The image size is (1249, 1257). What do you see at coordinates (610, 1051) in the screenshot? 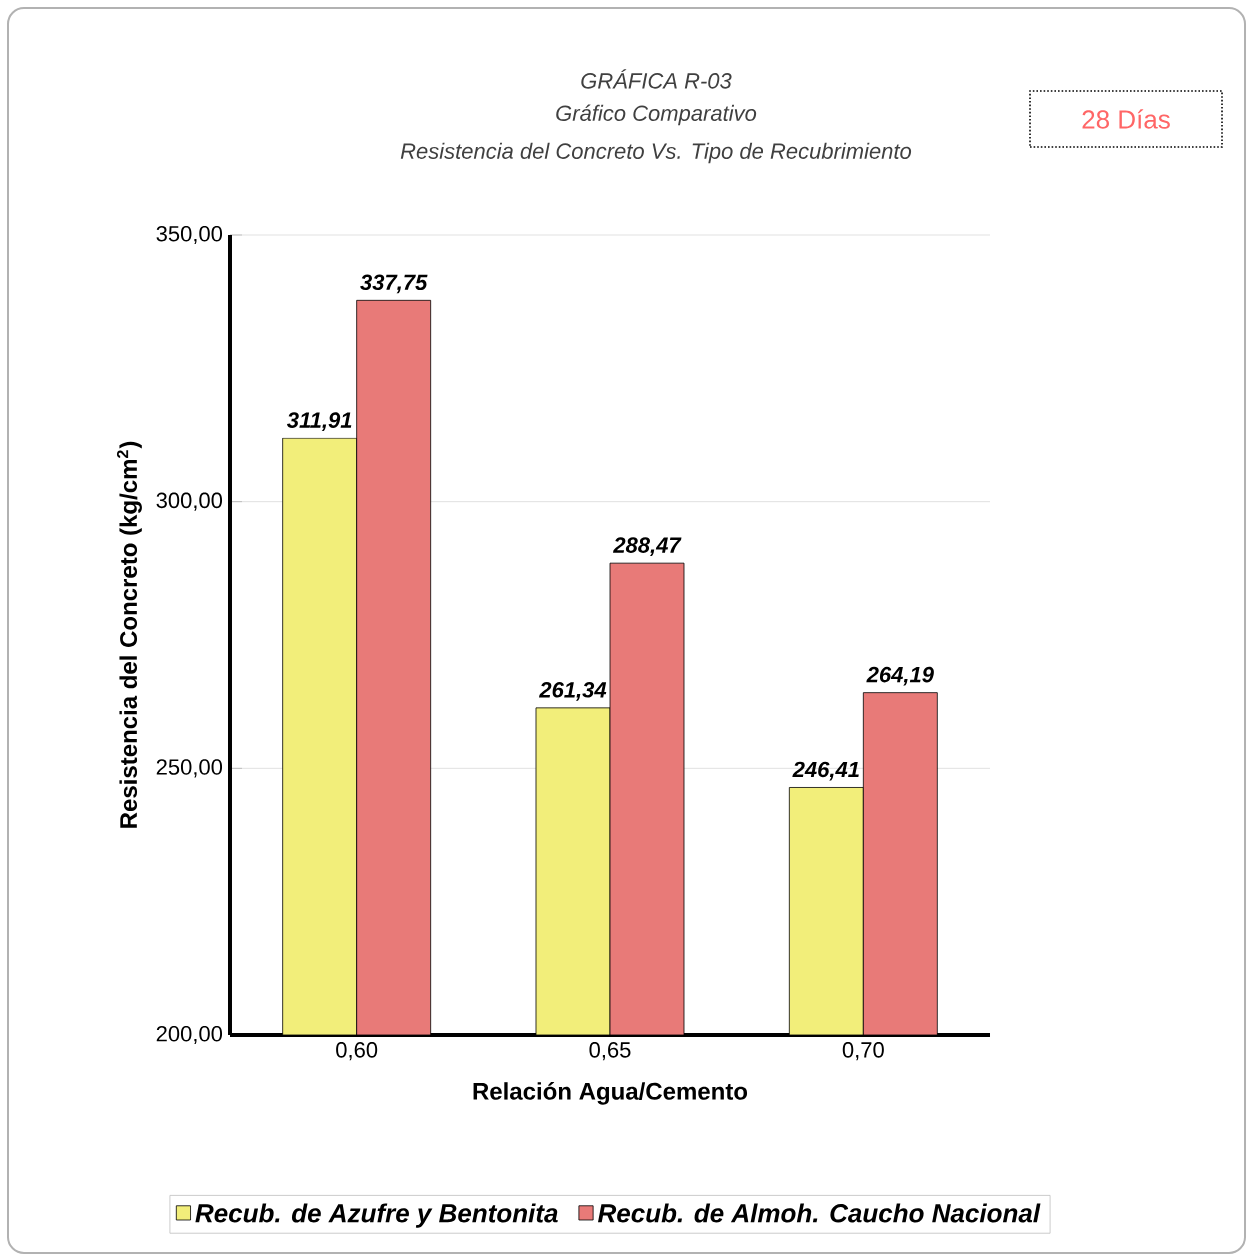
I see `x-tick-label: 0,65` at bounding box center [610, 1051].